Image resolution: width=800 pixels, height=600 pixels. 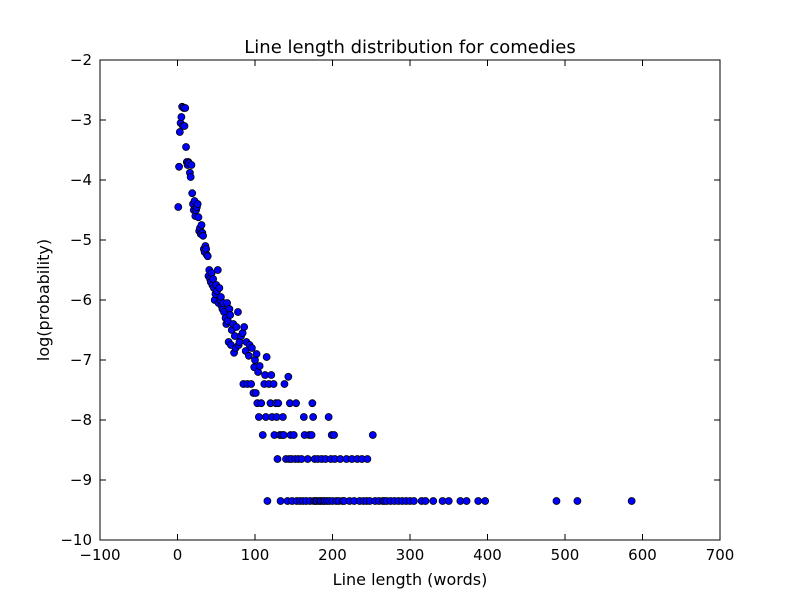 I want to click on y-tick-label: −3, so click(x=81, y=120).